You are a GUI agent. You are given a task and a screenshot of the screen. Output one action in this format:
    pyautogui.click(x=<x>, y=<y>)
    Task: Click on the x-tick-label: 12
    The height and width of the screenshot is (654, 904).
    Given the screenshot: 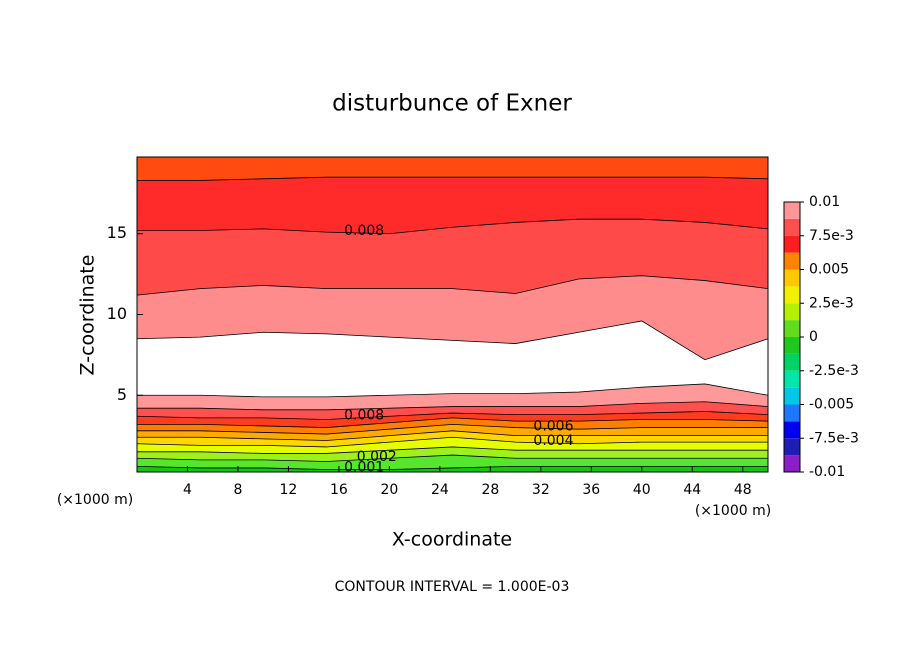 What is the action you would take?
    pyautogui.click(x=289, y=490)
    